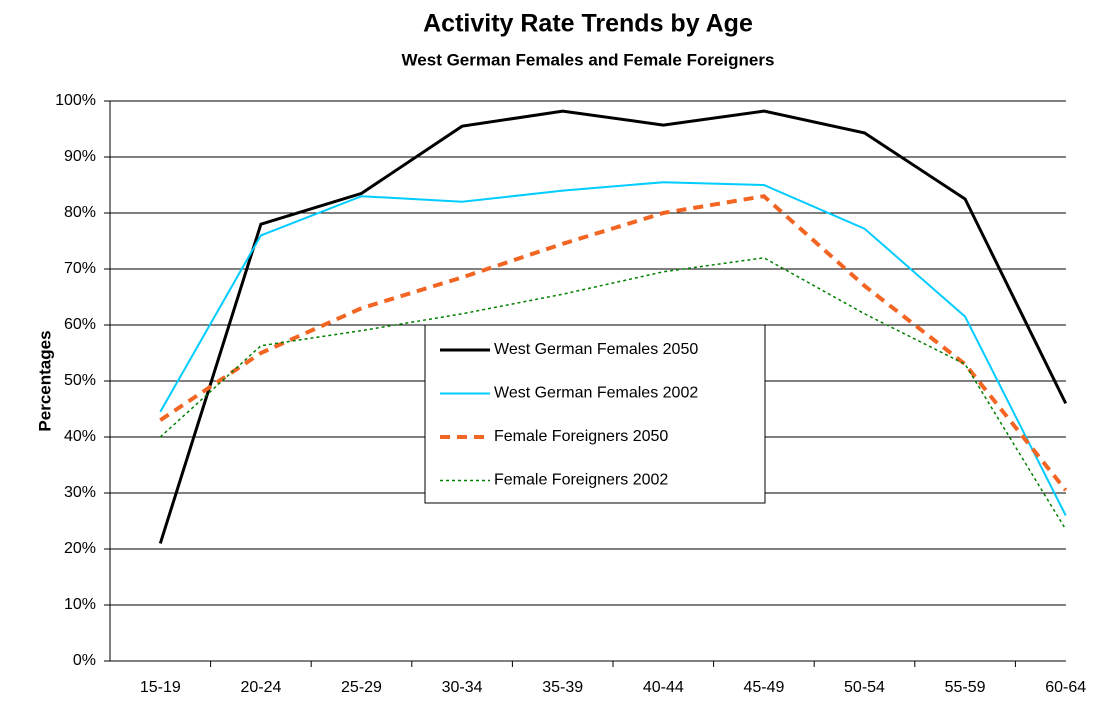 The image size is (1106, 709). What do you see at coordinates (596, 349) in the screenshot?
I see `legend-label: West German Females 2050` at bounding box center [596, 349].